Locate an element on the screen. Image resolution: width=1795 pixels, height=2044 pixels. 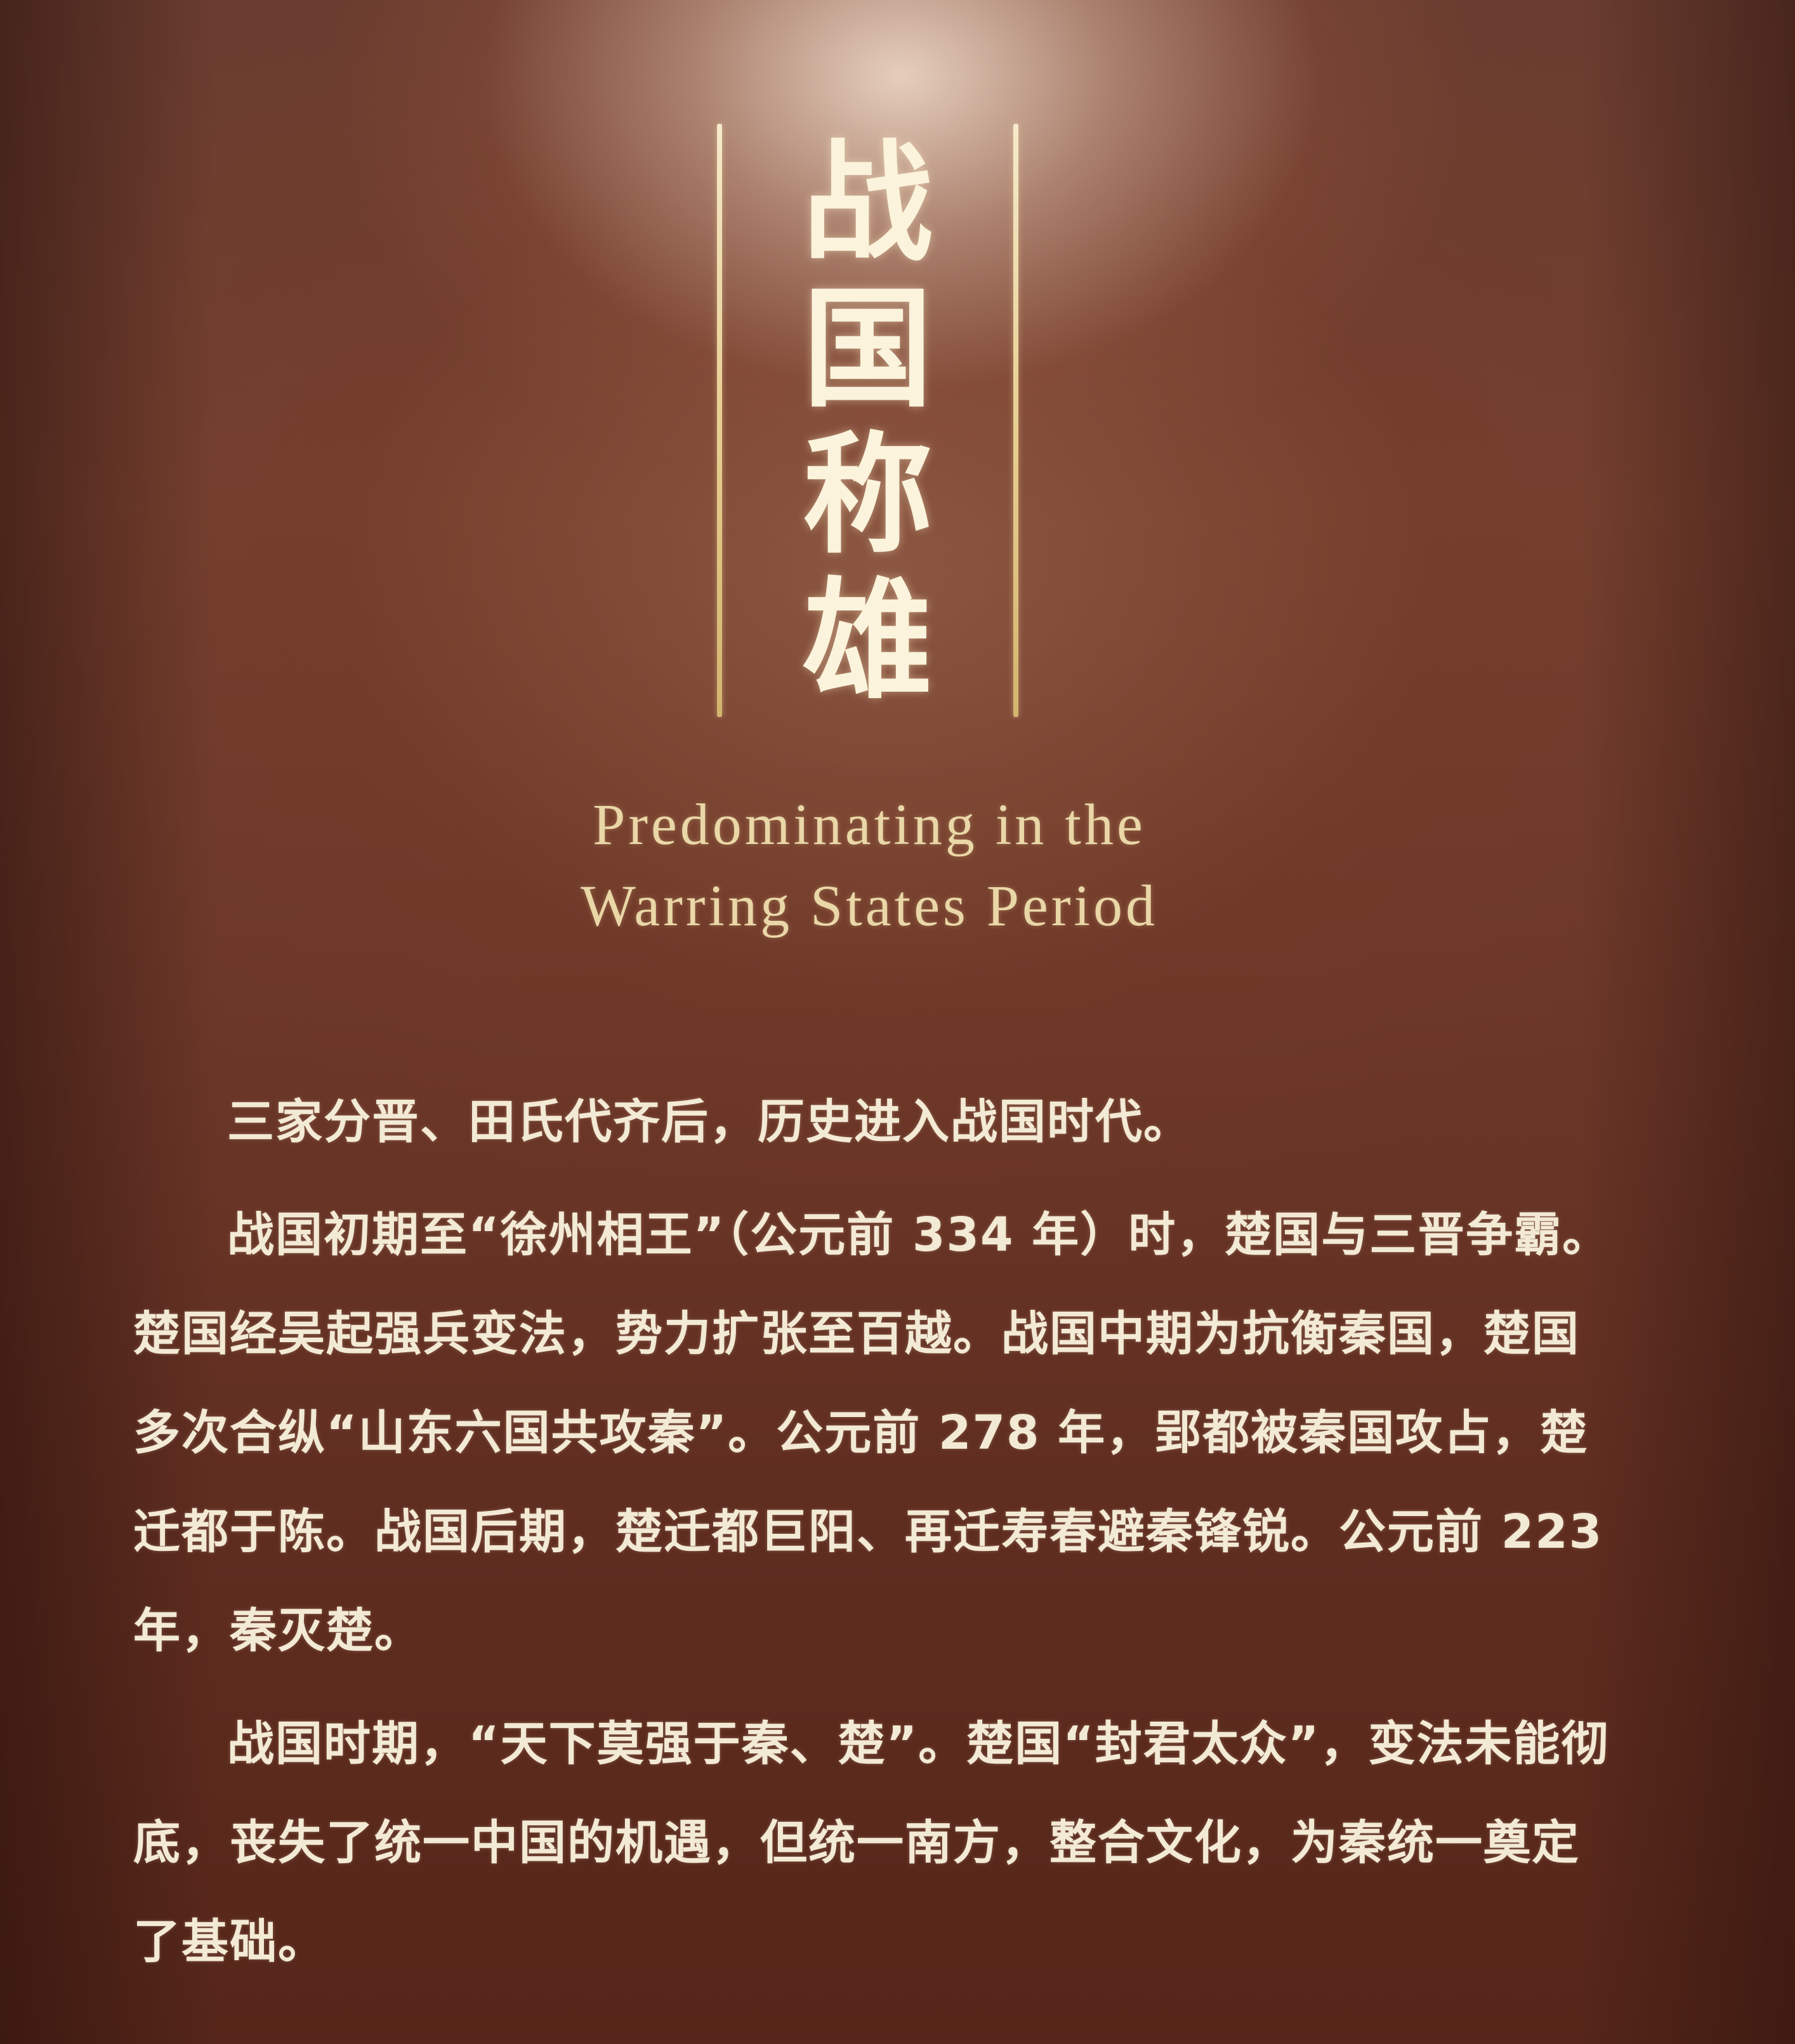
title-char: 称 is located at coordinates (868, 495).